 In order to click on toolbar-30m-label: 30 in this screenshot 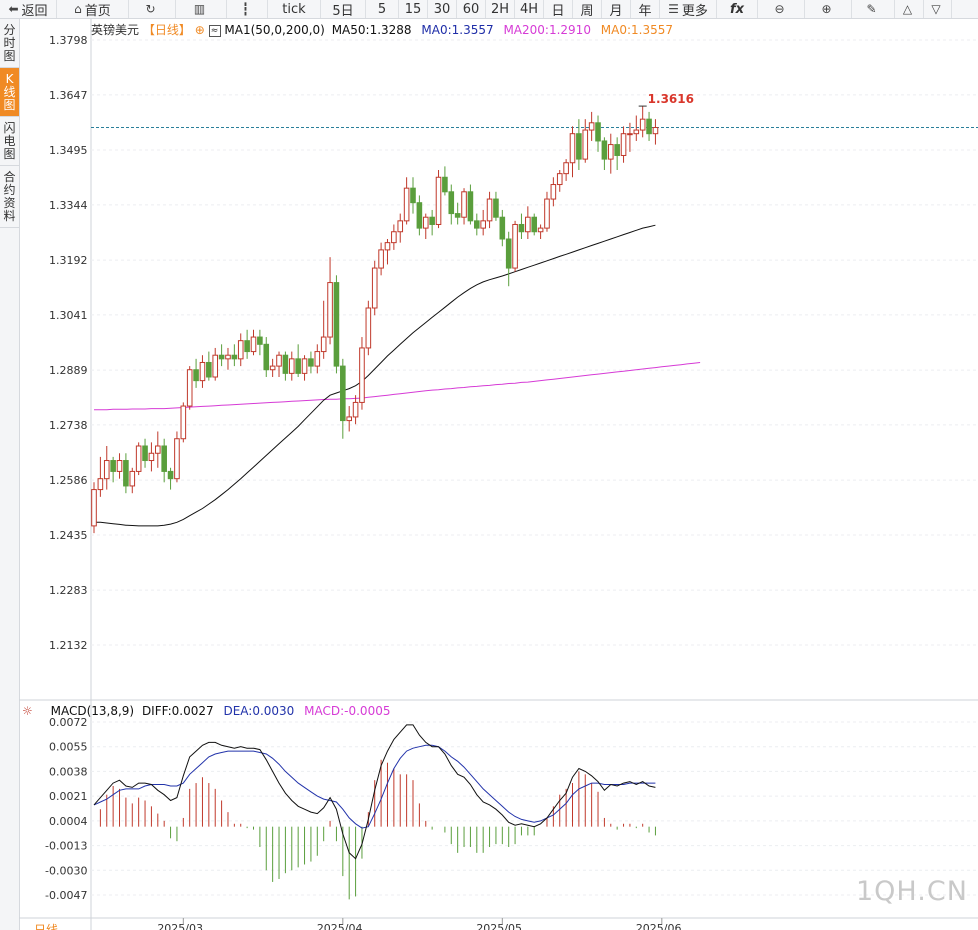, I will do `click(442, 9)`.